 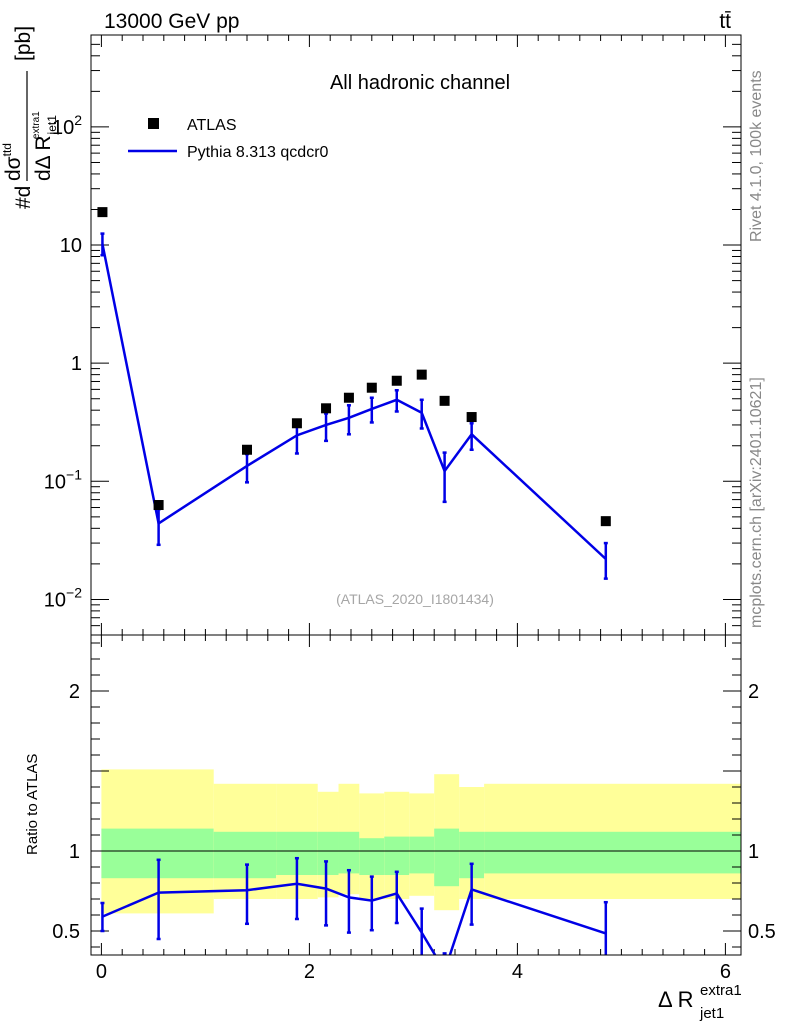 I want to click on ratio-series, so click(x=354, y=905).